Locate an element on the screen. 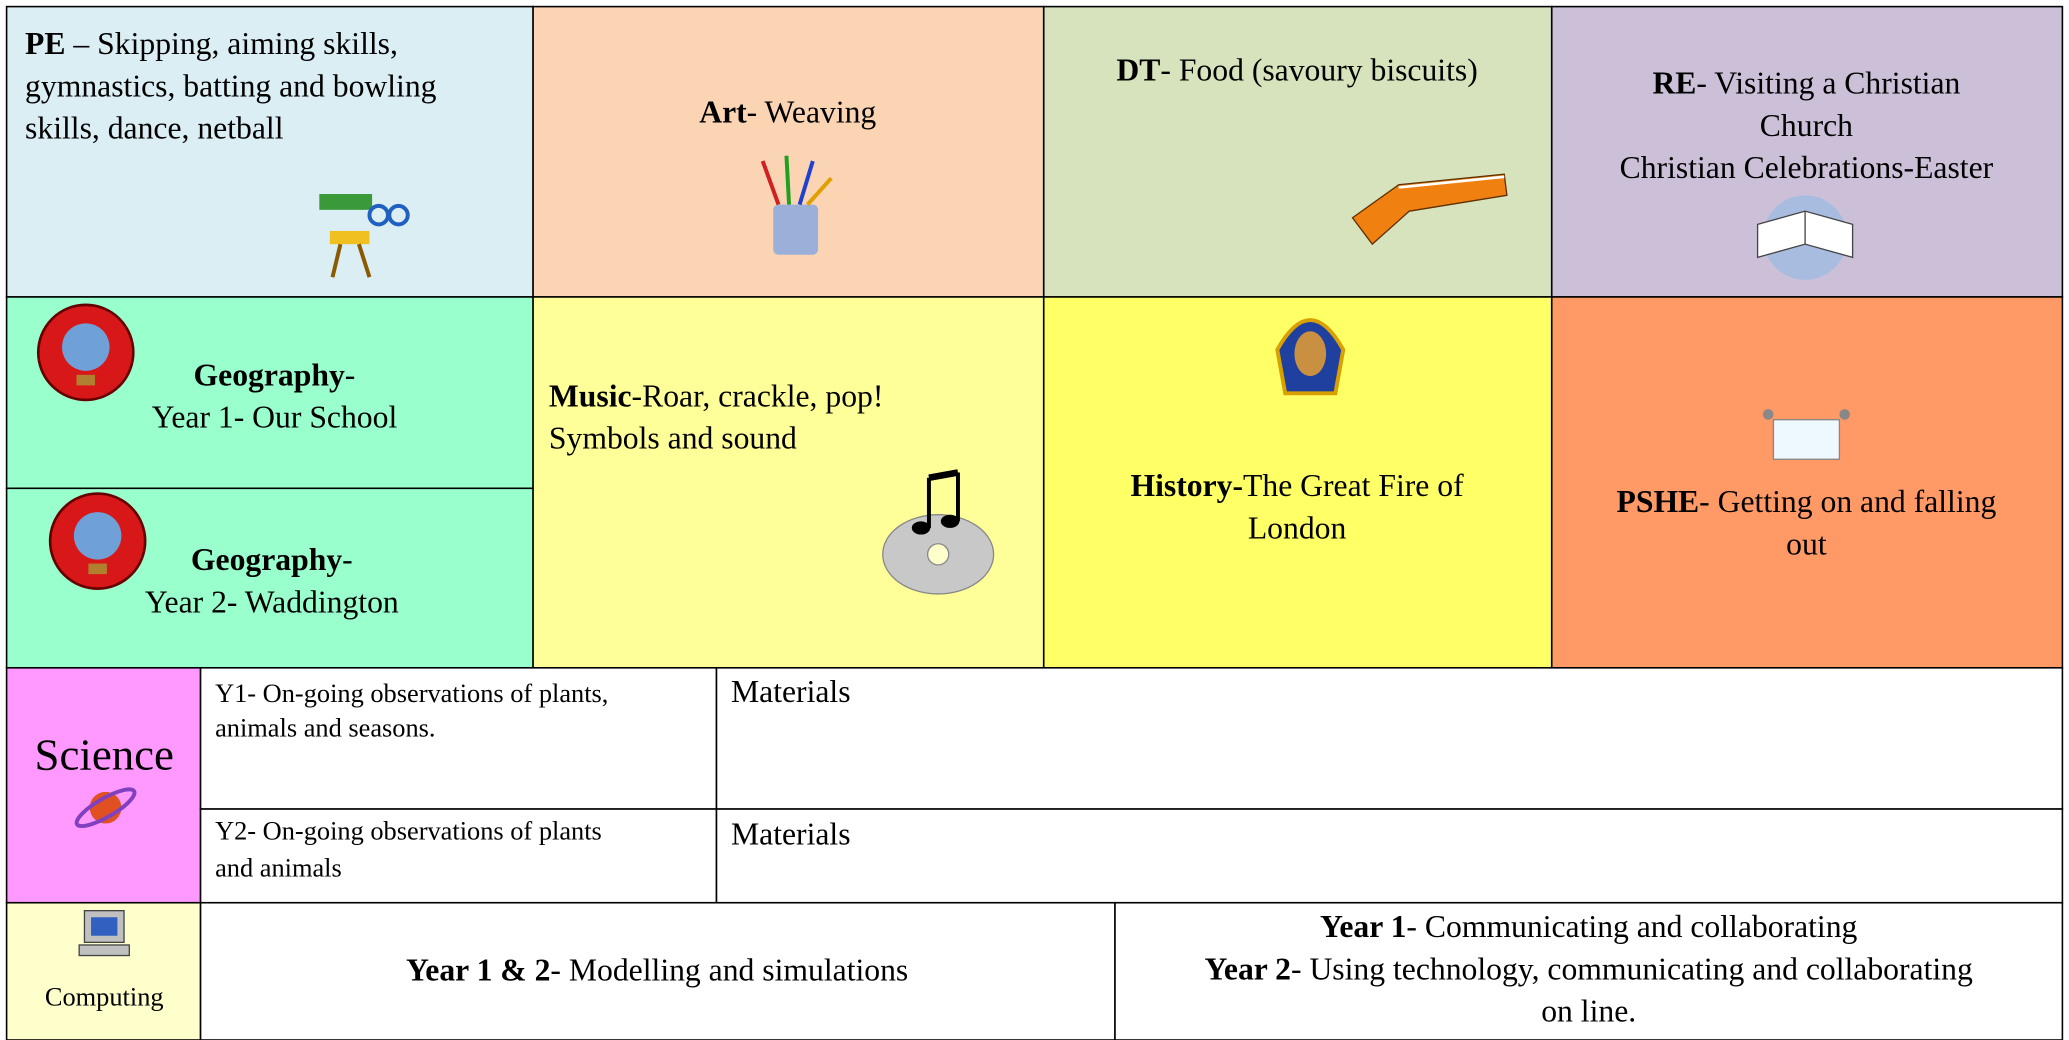  cell-text: Symbols and sound is located at coordinates (673, 438).